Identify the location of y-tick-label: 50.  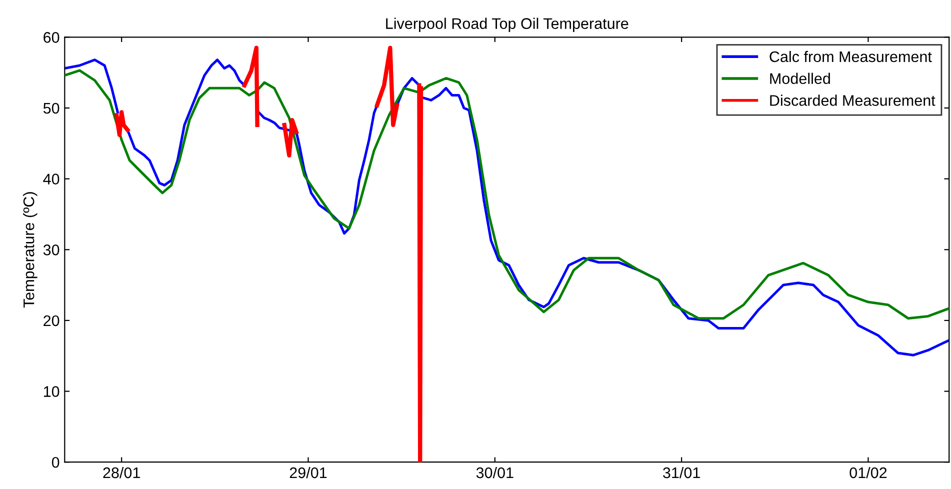
(51, 108).